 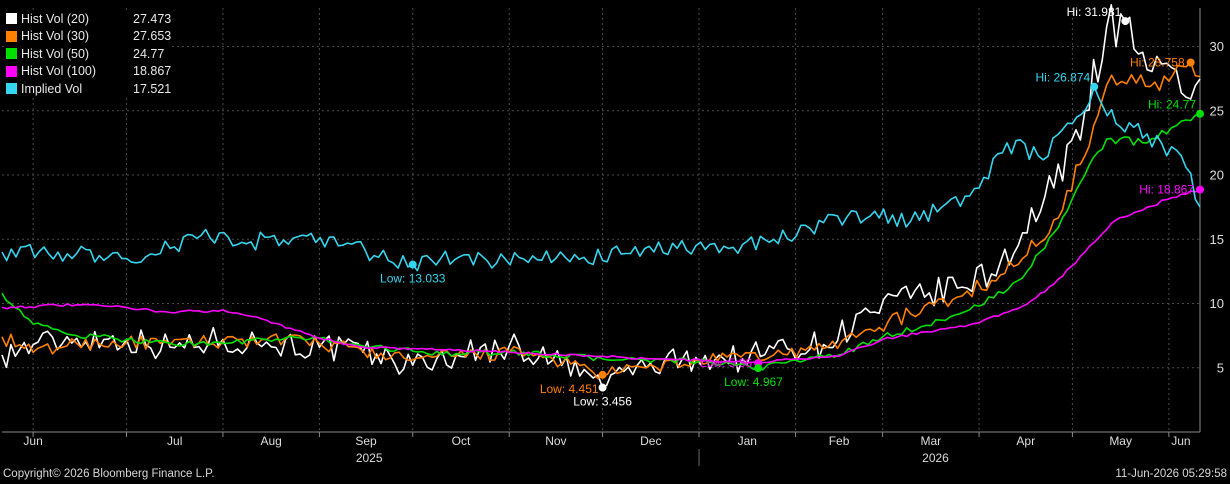 I want to click on x-tick-label: Oct, so click(x=461, y=441).